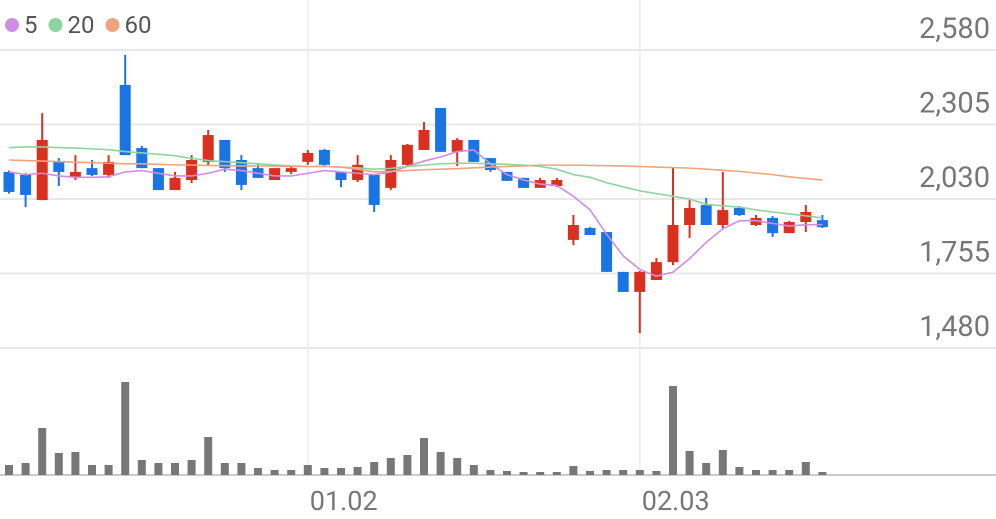 This screenshot has width=996, height=519. Describe the element at coordinates (954, 29) in the screenshot. I see `y-tick-label: 2,580` at that location.